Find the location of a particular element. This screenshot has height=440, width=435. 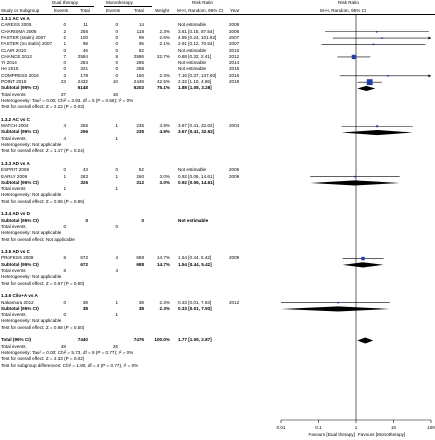

weight: 42.5% is located at coordinates (163, 81).